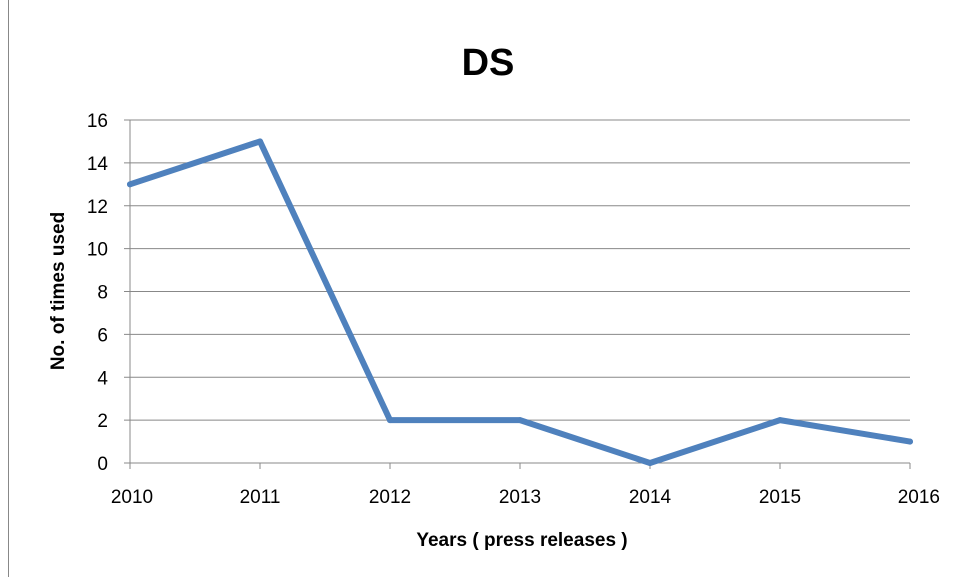 This screenshot has height=582, width=956. Describe the element at coordinates (97, 250) in the screenshot. I see `y-tick-label: 10` at that location.